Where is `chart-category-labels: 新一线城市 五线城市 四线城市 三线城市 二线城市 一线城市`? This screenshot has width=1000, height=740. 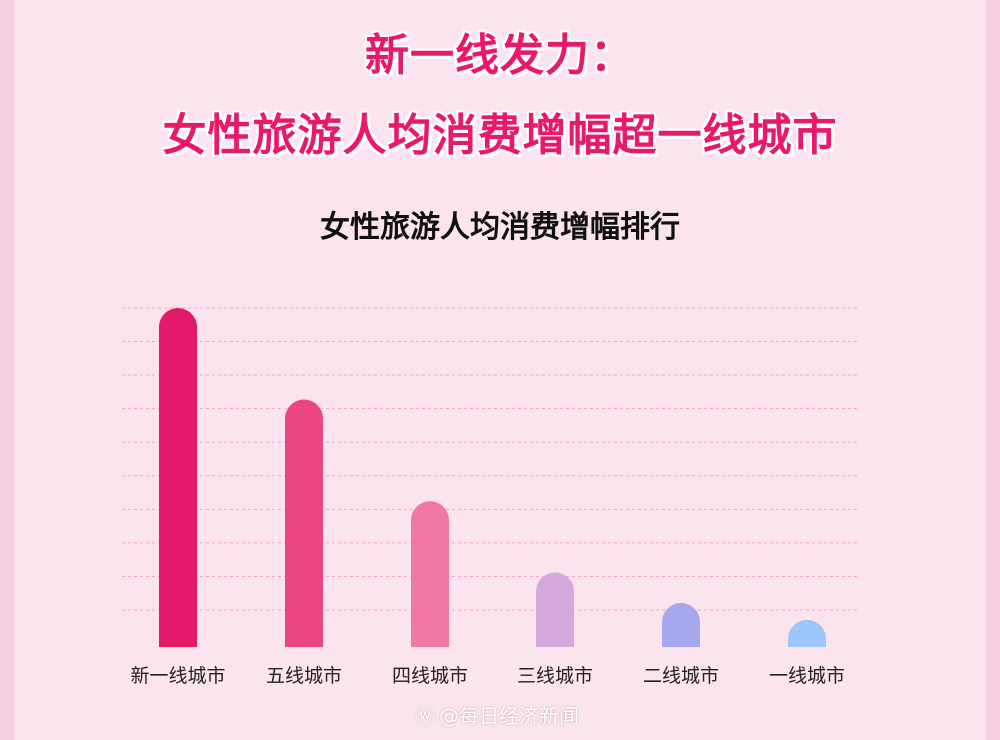
chart-category-labels: 新一线城市 五线城市 四线城市 三线城市 二线城市 一线城市 is located at coordinates (487, 676).